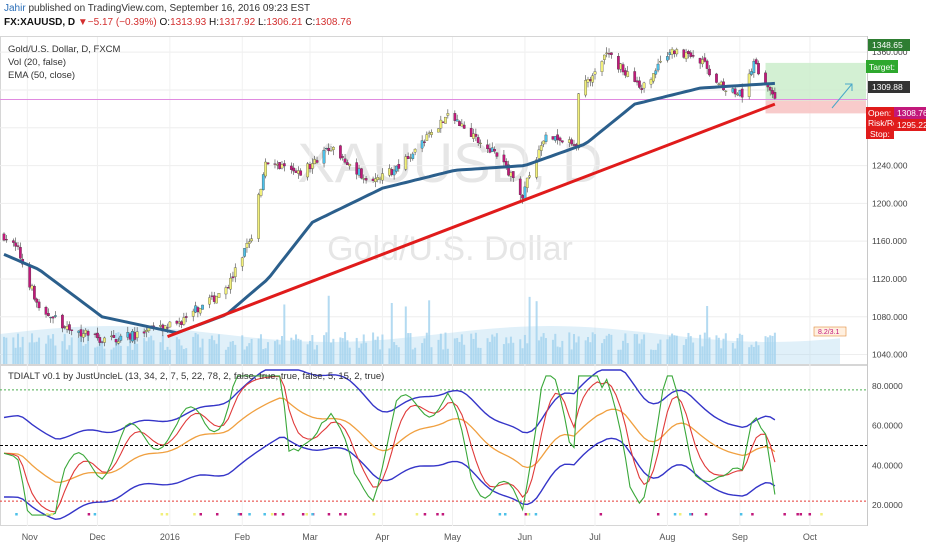 This screenshot has width=932, height=550. Describe the element at coordinates (815, 81) in the screenshot. I see `target-zone` at that location.